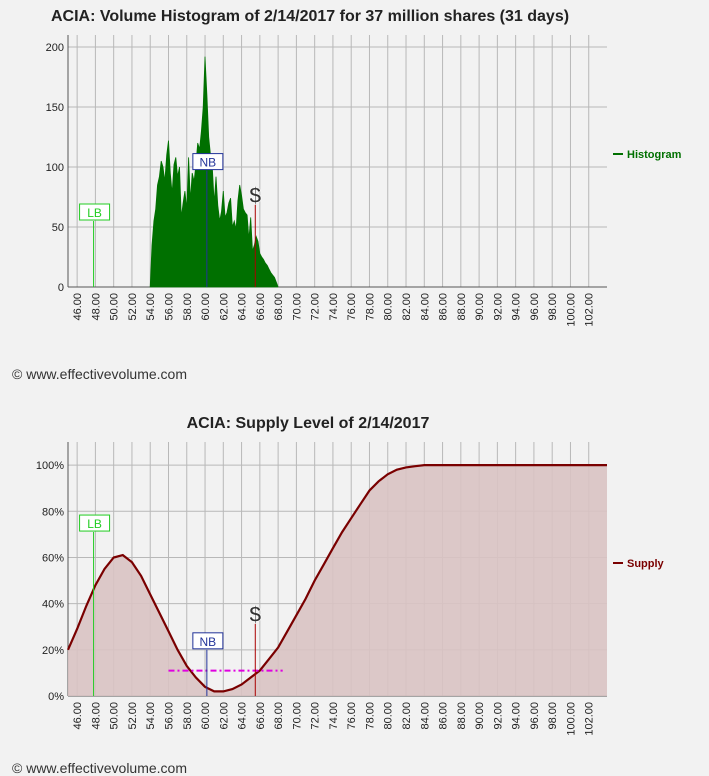 The height and width of the screenshot is (776, 709). I want to click on legend: Supply, so click(639, 564).